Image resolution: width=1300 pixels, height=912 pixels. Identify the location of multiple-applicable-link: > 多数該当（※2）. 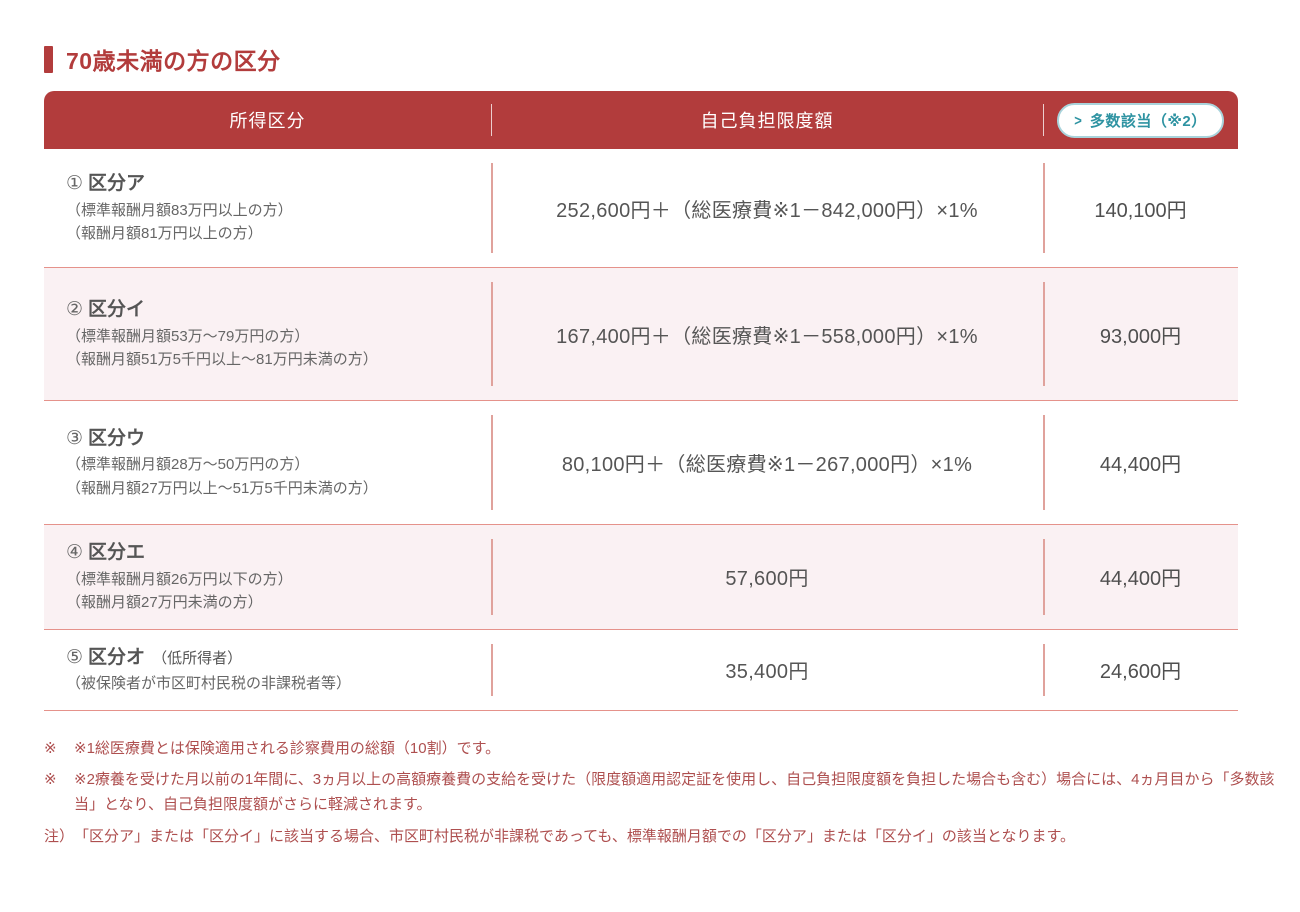
(1140, 120).